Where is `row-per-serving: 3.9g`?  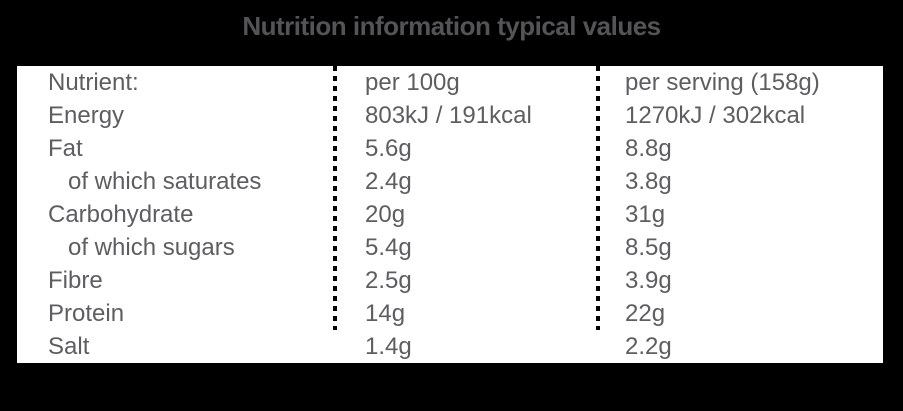 row-per-serving: 3.9g is located at coordinates (648, 280).